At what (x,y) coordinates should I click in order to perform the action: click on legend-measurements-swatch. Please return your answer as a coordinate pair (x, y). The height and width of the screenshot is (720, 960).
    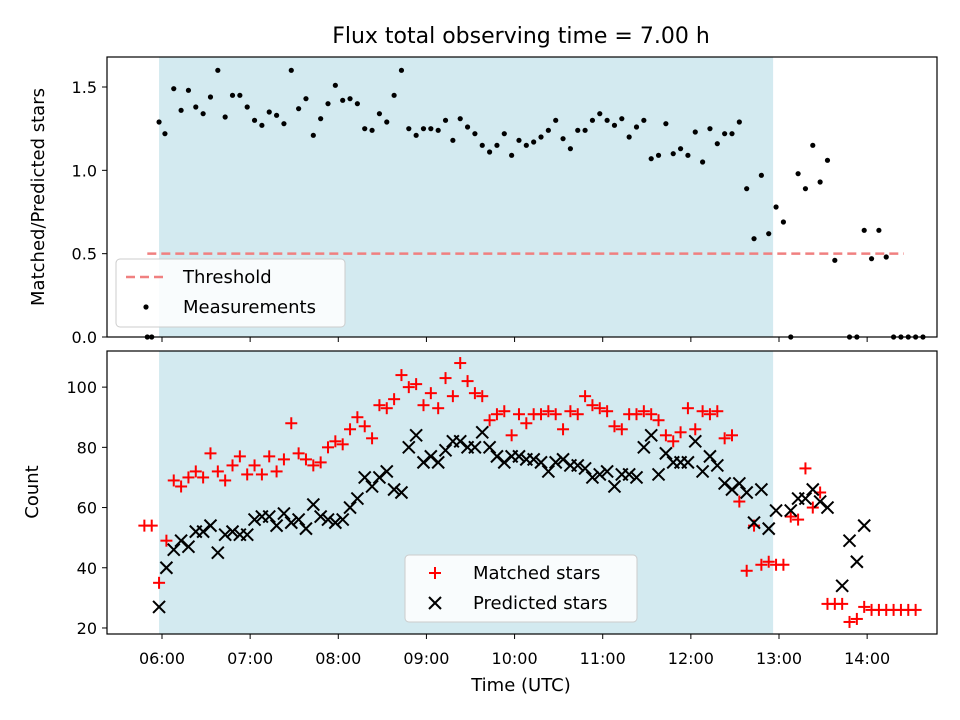
    Looking at the image, I should click on (146, 307).